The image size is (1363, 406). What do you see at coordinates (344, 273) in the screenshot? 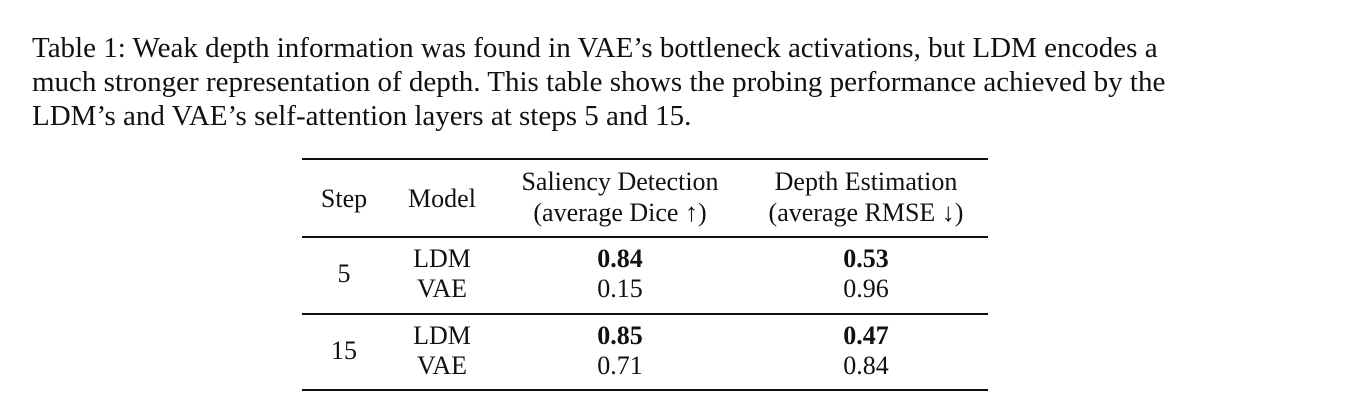
I see `step-cell: 5` at bounding box center [344, 273].